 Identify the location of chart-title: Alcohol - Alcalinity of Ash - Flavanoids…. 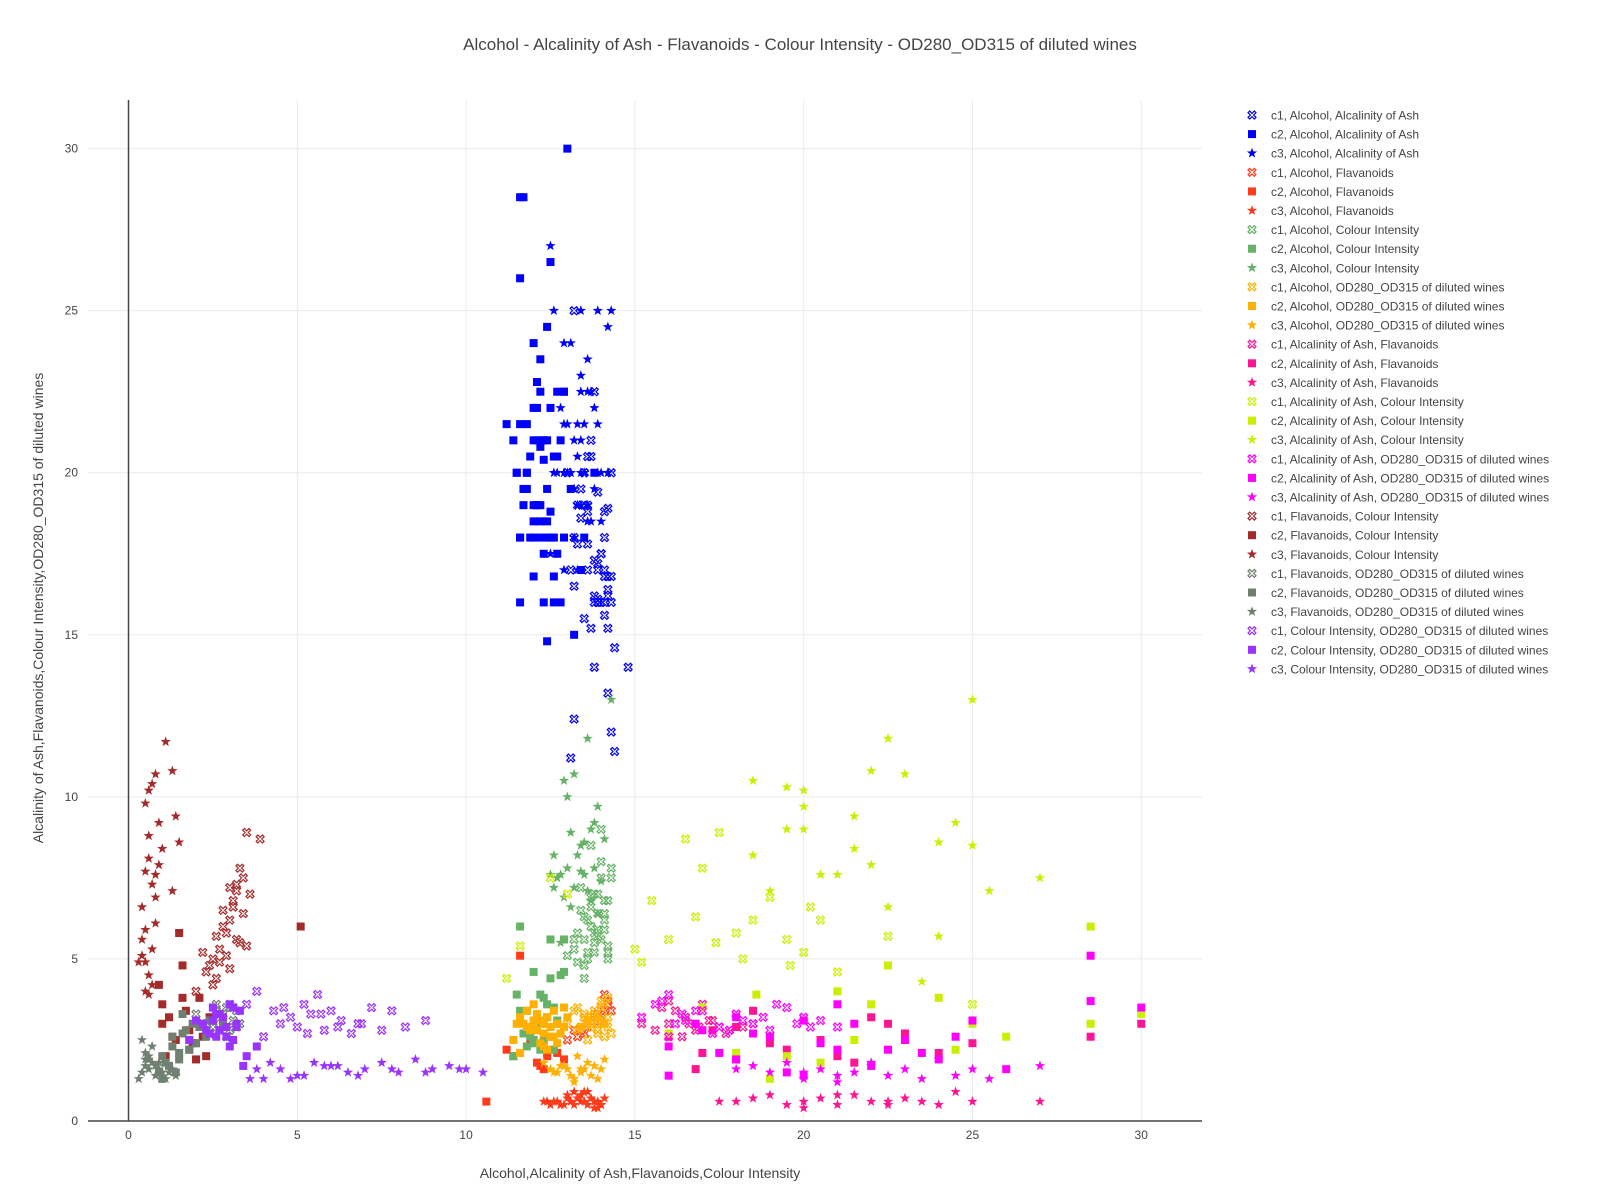
(800, 44).